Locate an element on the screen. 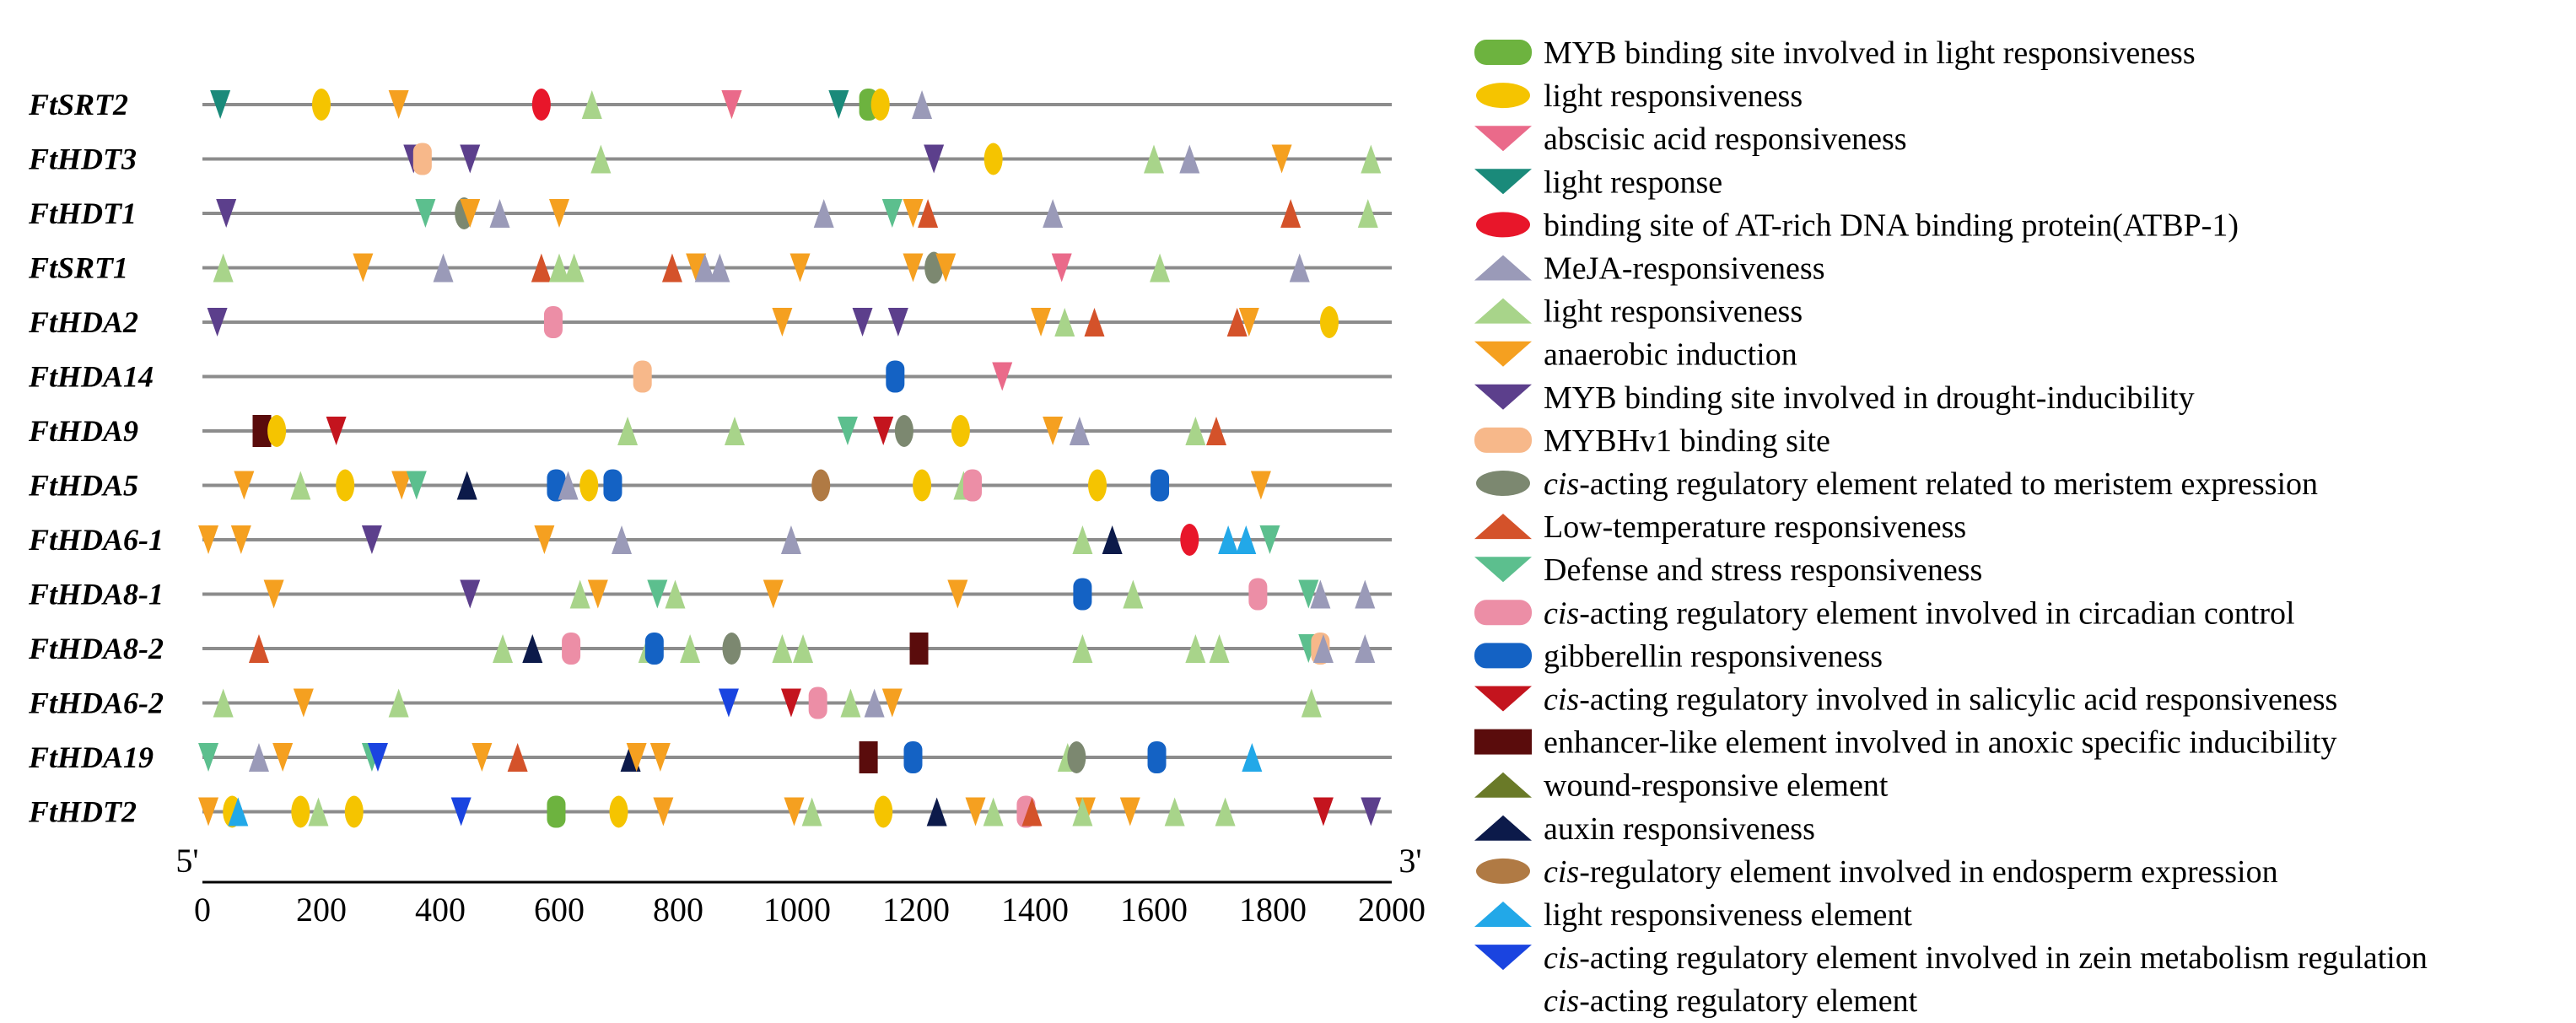  gene-label: FtHDT3 is located at coordinates (82, 159).